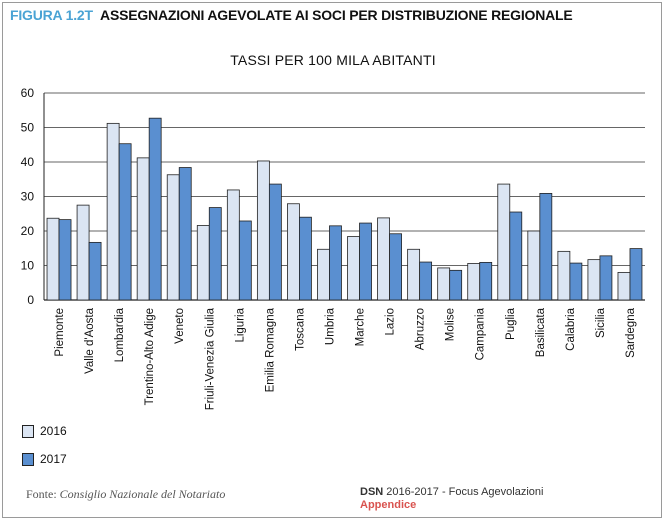  Describe the element at coordinates (28, 93) in the screenshot. I see `y-tick-label: 60` at that location.